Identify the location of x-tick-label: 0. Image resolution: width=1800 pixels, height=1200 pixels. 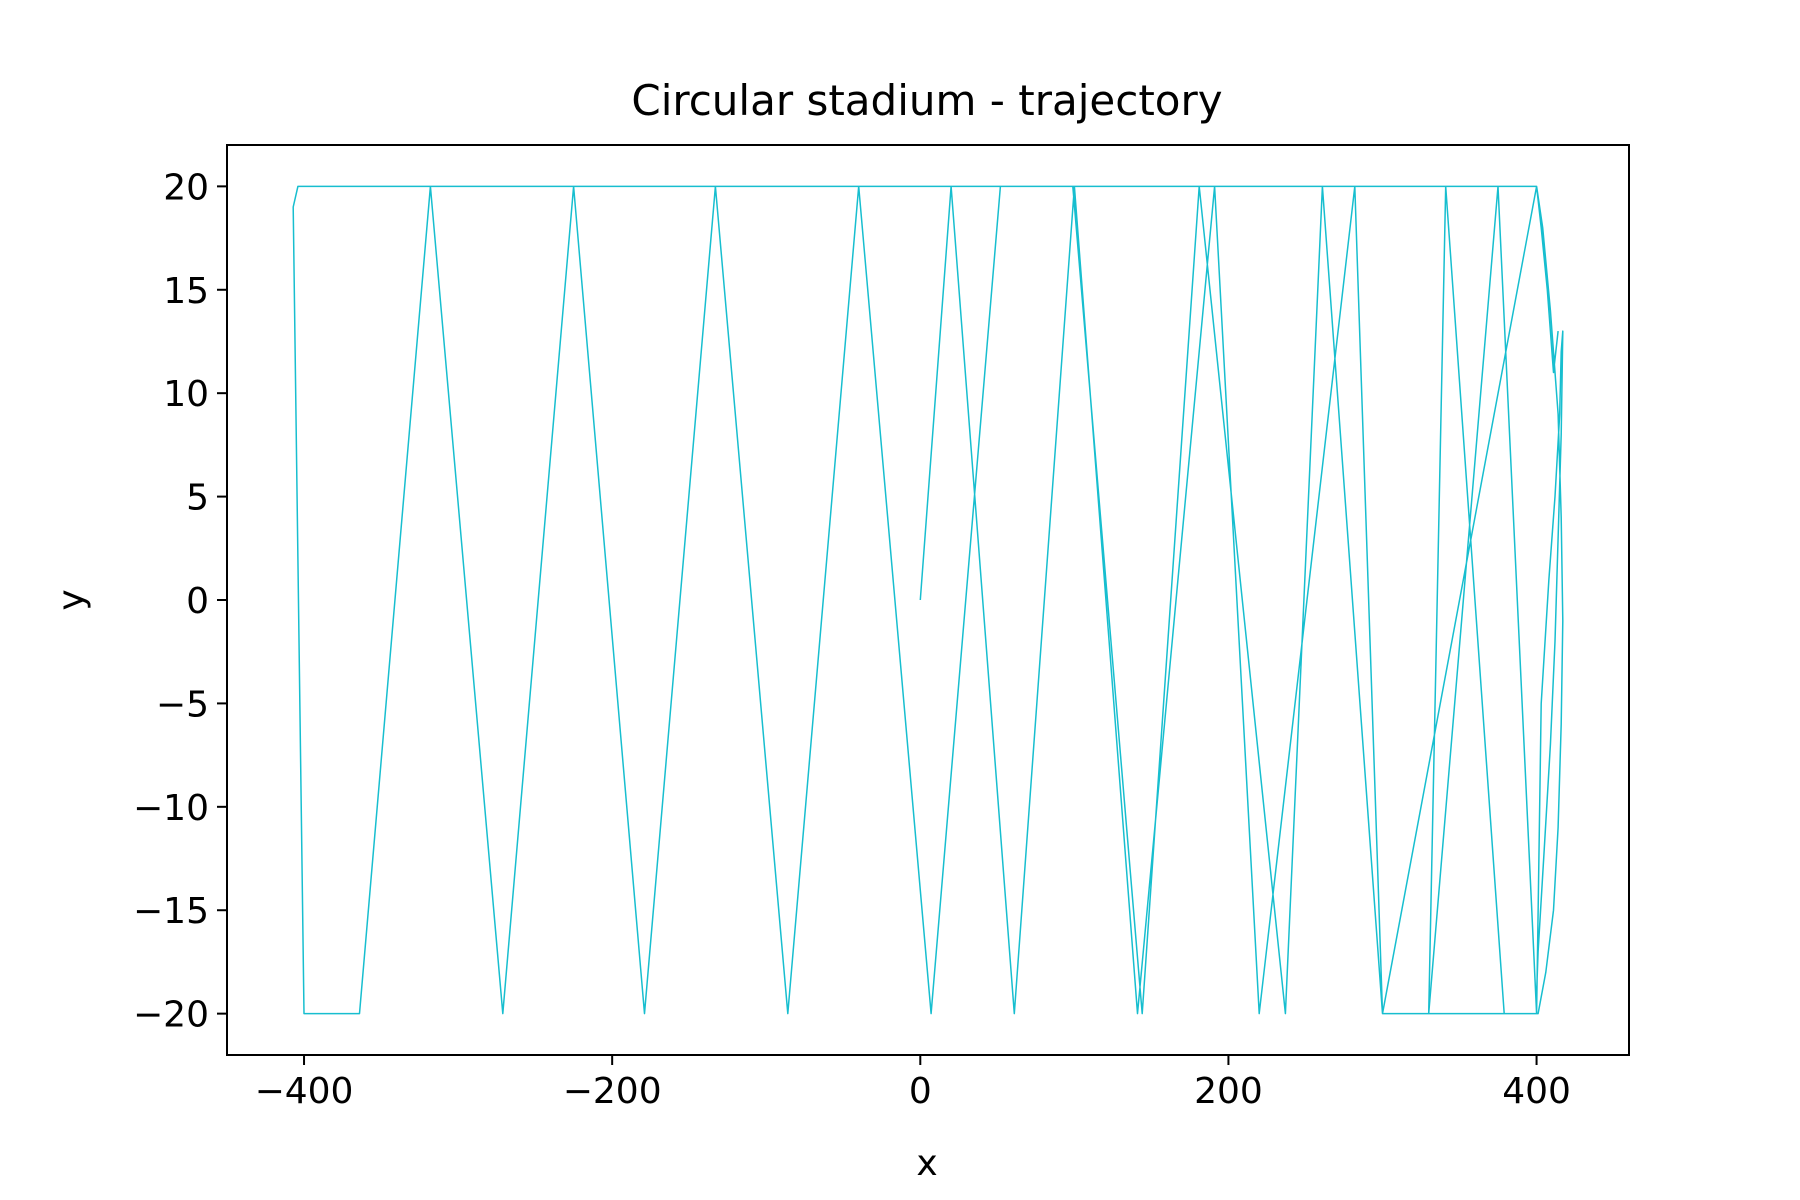
(920, 1091).